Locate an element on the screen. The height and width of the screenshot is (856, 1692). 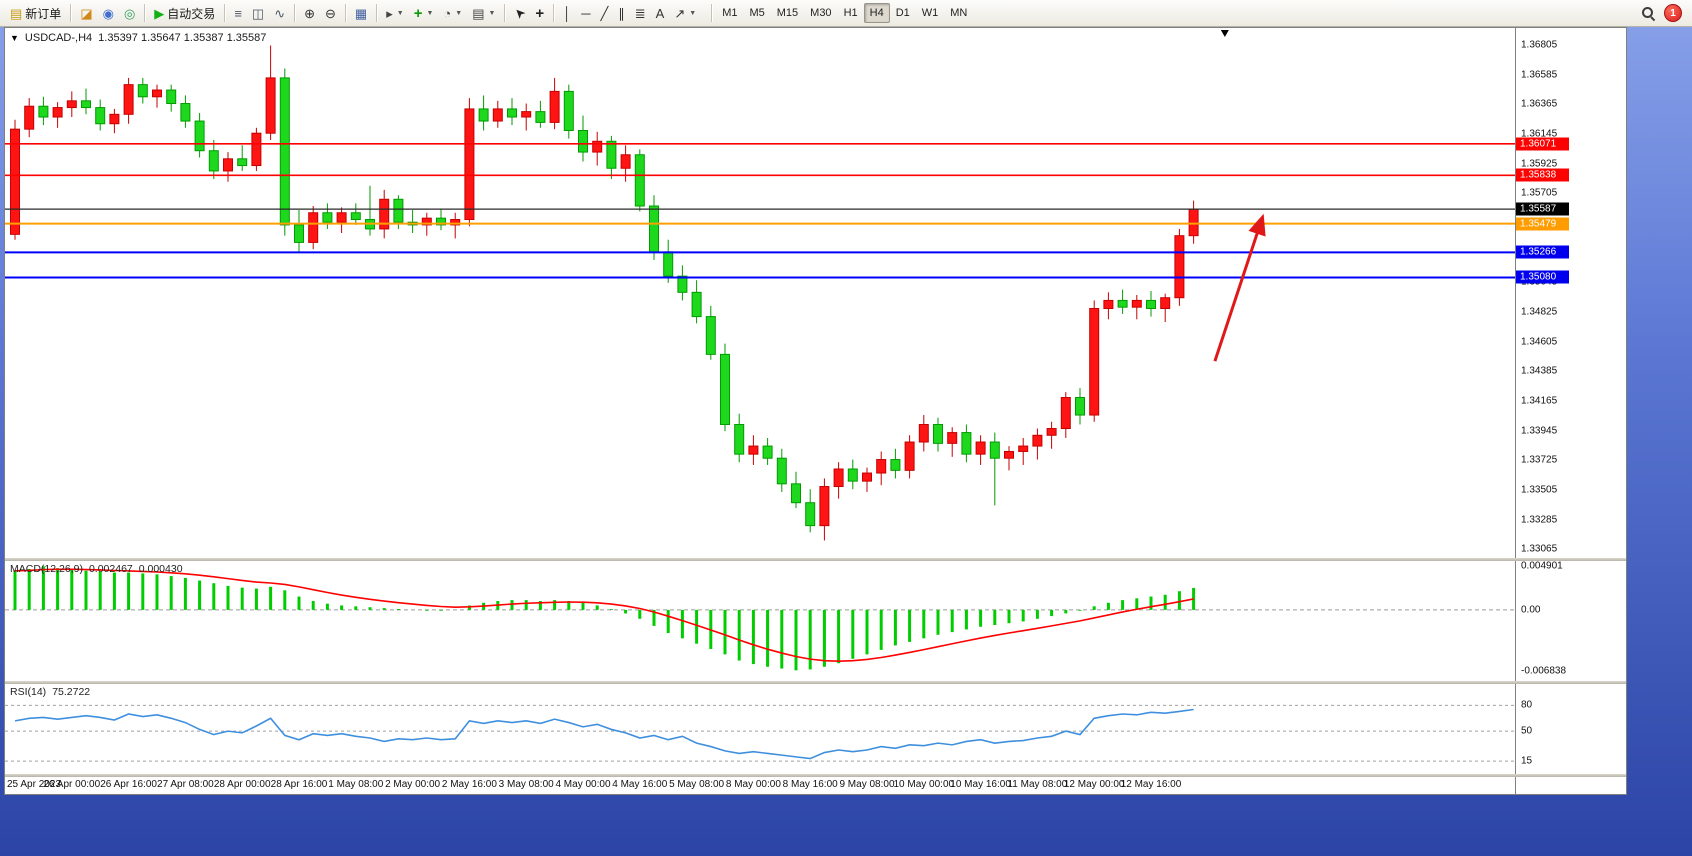
text-icon: A is located at coordinates (660, 13).